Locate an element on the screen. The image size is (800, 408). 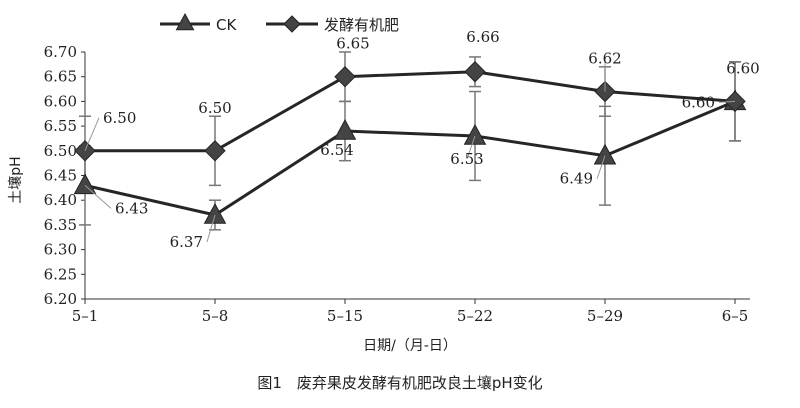
legend-marker-ck is located at coordinates (185, 21).